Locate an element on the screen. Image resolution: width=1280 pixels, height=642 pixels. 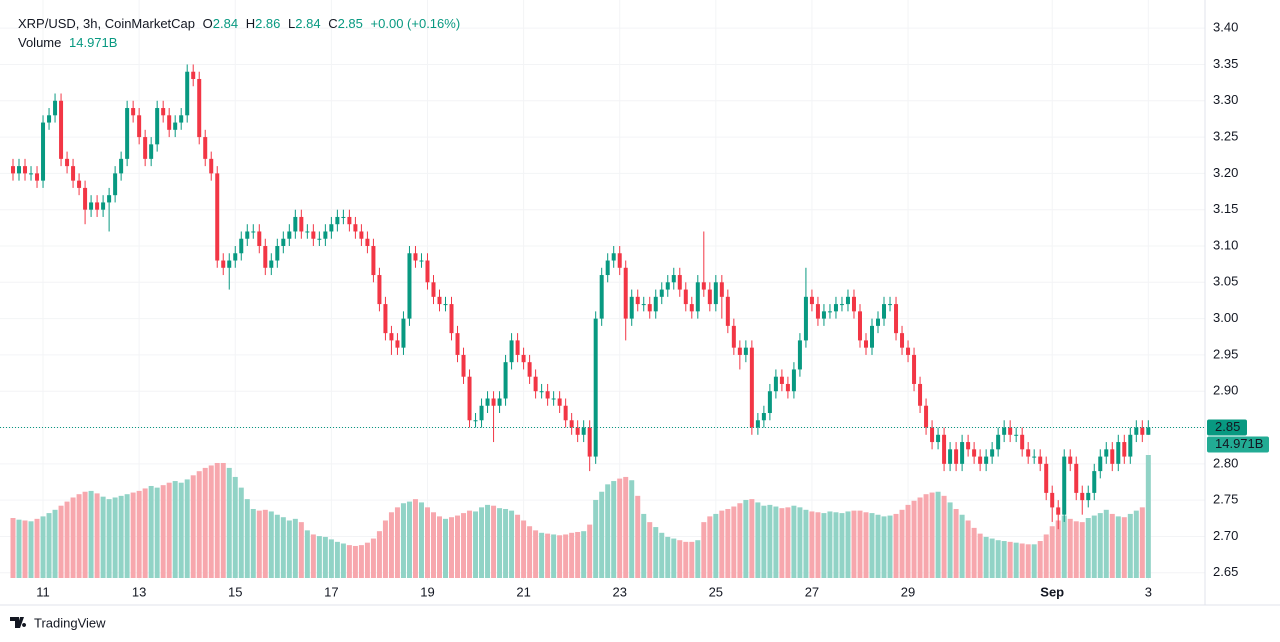
x-tick-label: 23 is located at coordinates (619, 591).